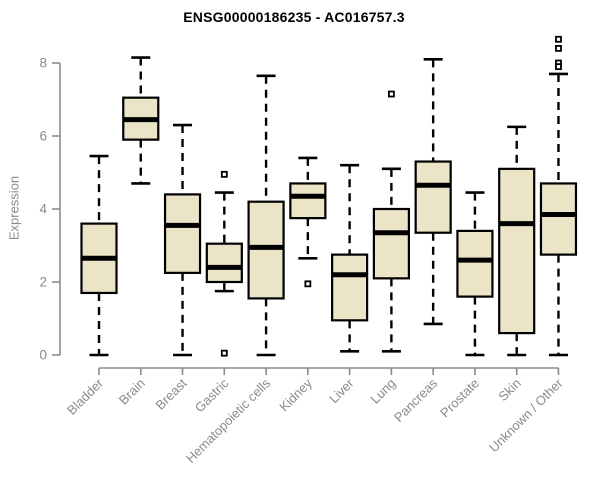  Describe the element at coordinates (182, 233) in the screenshot. I see `box-breast` at that location.